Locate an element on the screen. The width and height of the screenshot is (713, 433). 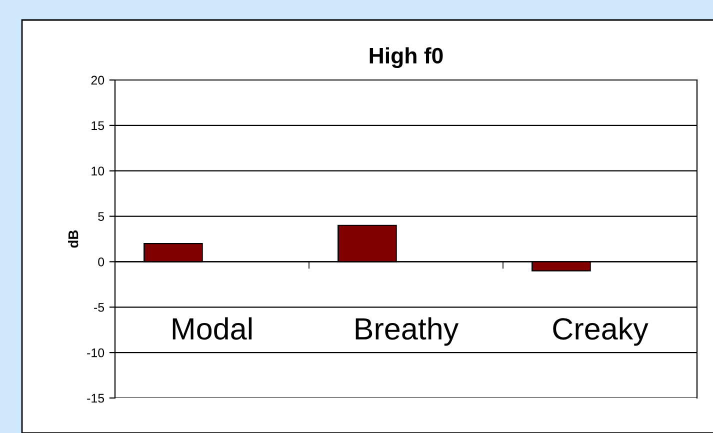
y-tick-label: -10 is located at coordinates (95, 353).